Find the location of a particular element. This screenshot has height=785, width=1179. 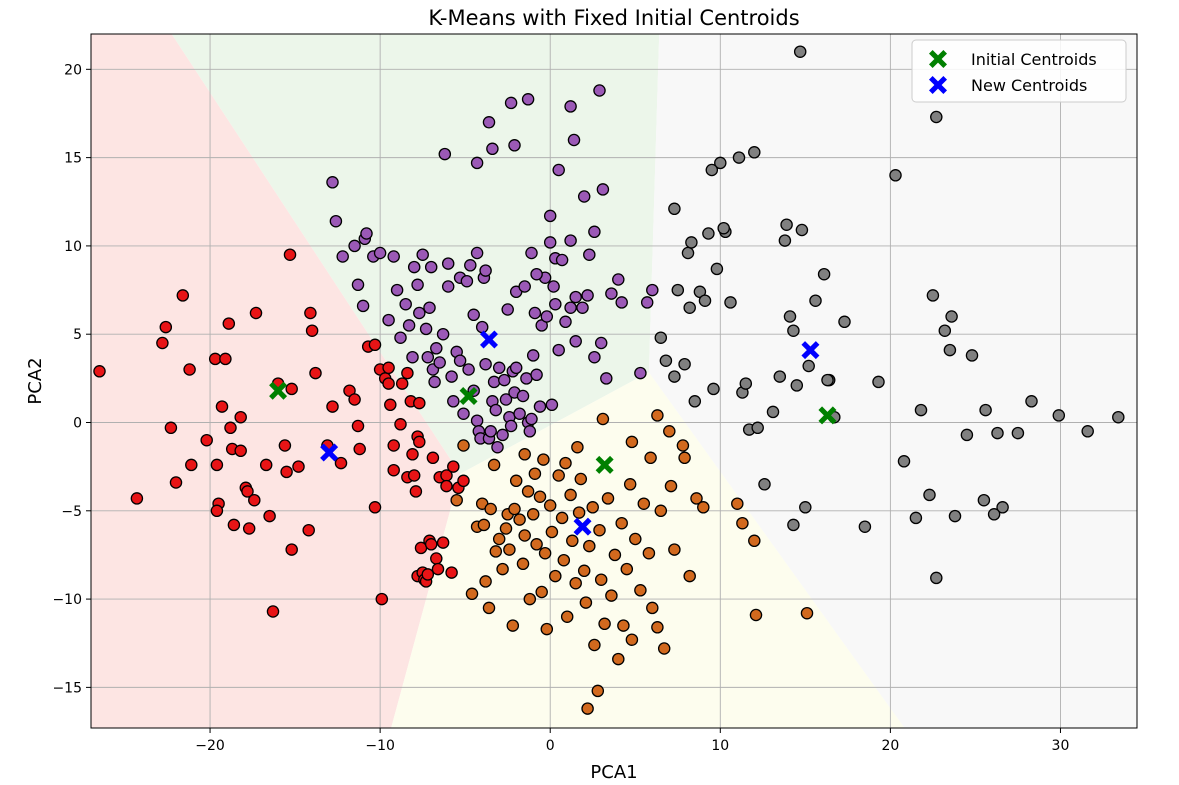

y-tick-label-5: 10 is located at coordinates (73, 247).